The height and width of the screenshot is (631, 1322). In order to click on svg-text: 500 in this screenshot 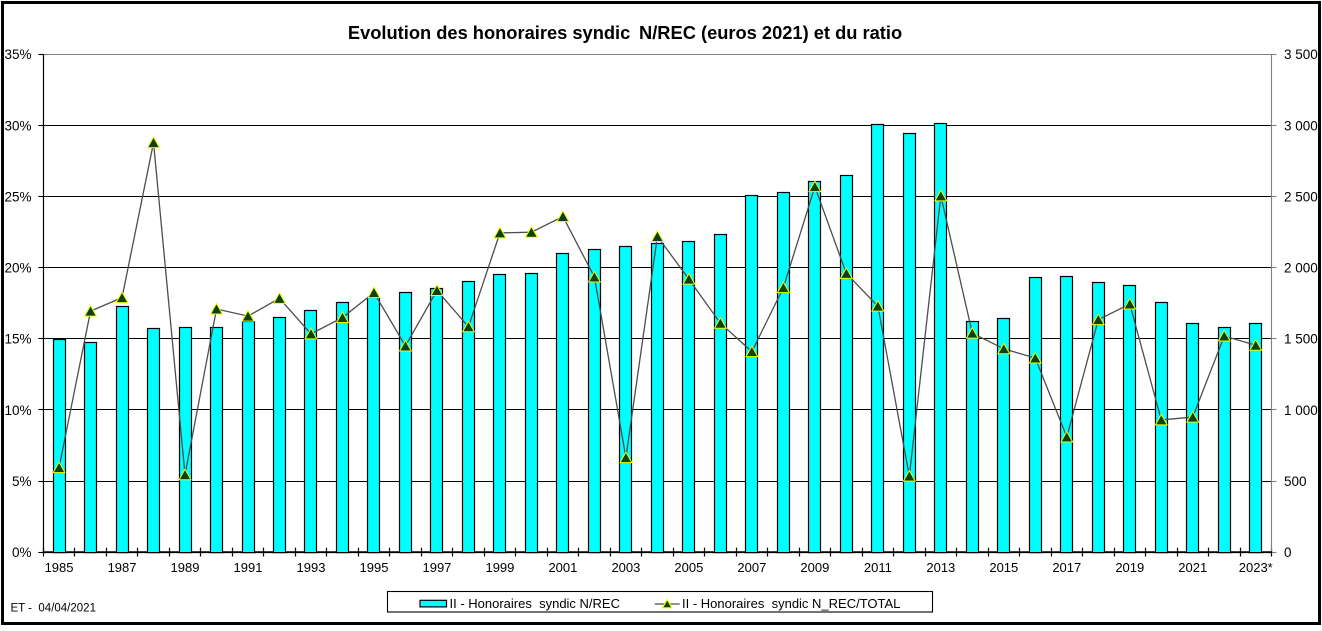, I will do `click(1295, 481)`.